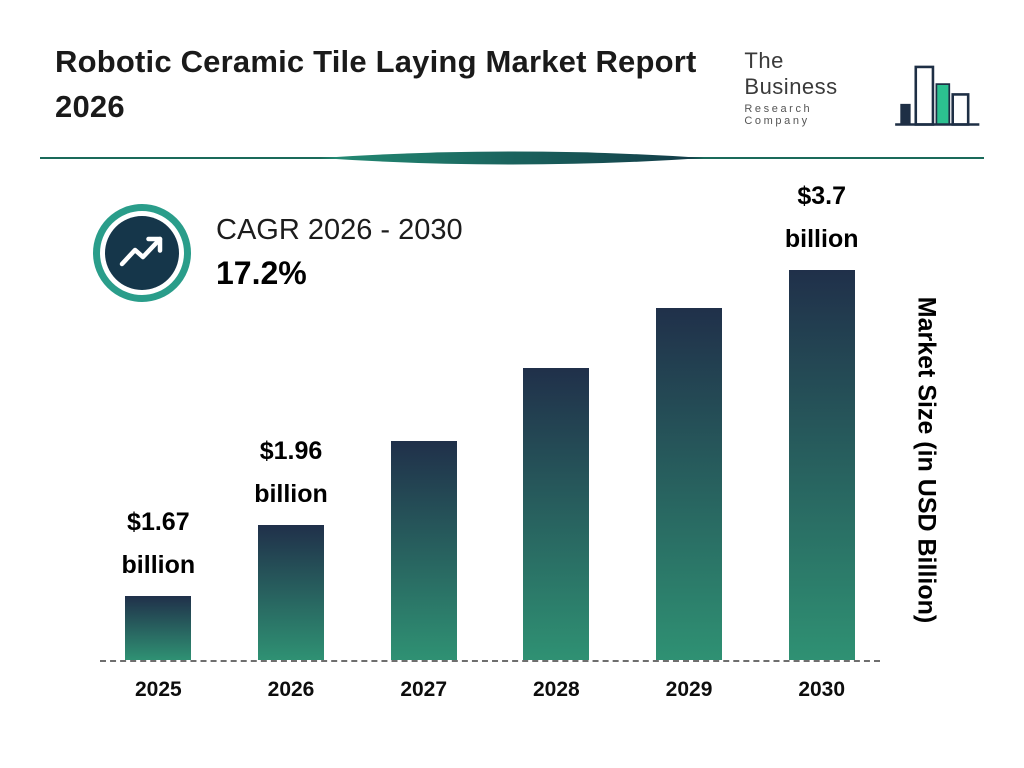  I want to click on logo-bar-chart-icon, so click(936, 95).